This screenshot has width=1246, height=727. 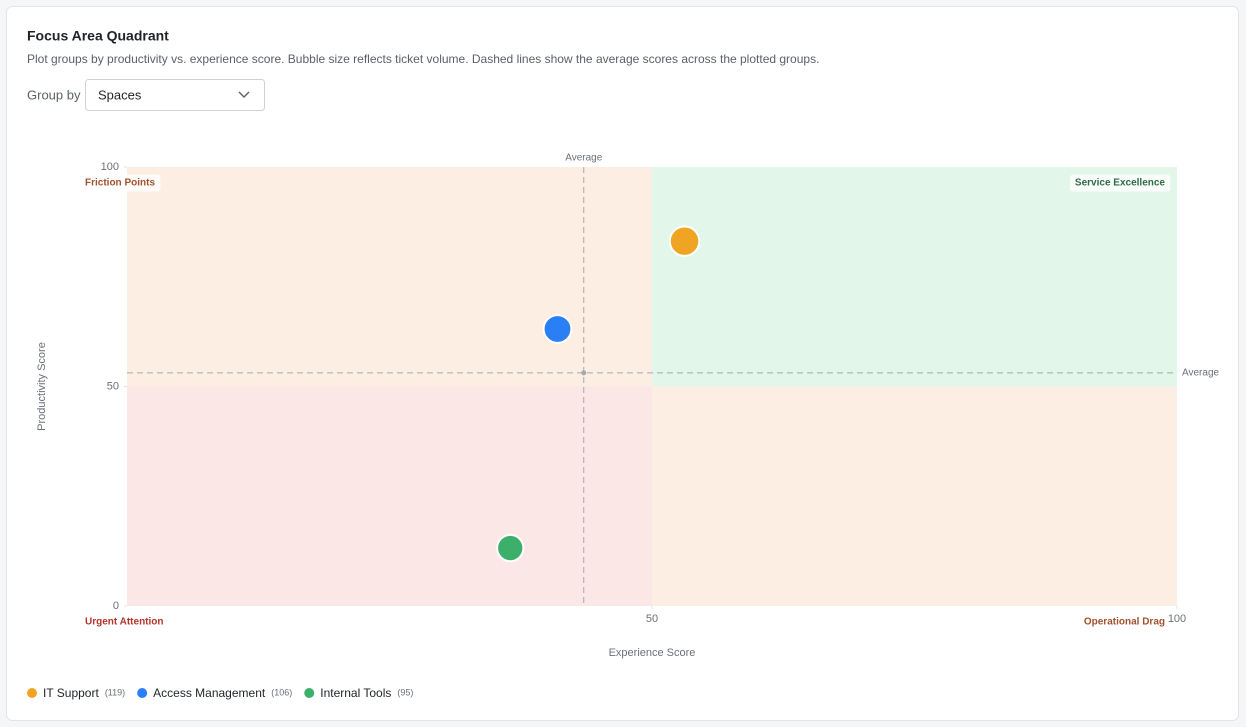 What do you see at coordinates (584, 373) in the screenshot?
I see `average-point` at bounding box center [584, 373].